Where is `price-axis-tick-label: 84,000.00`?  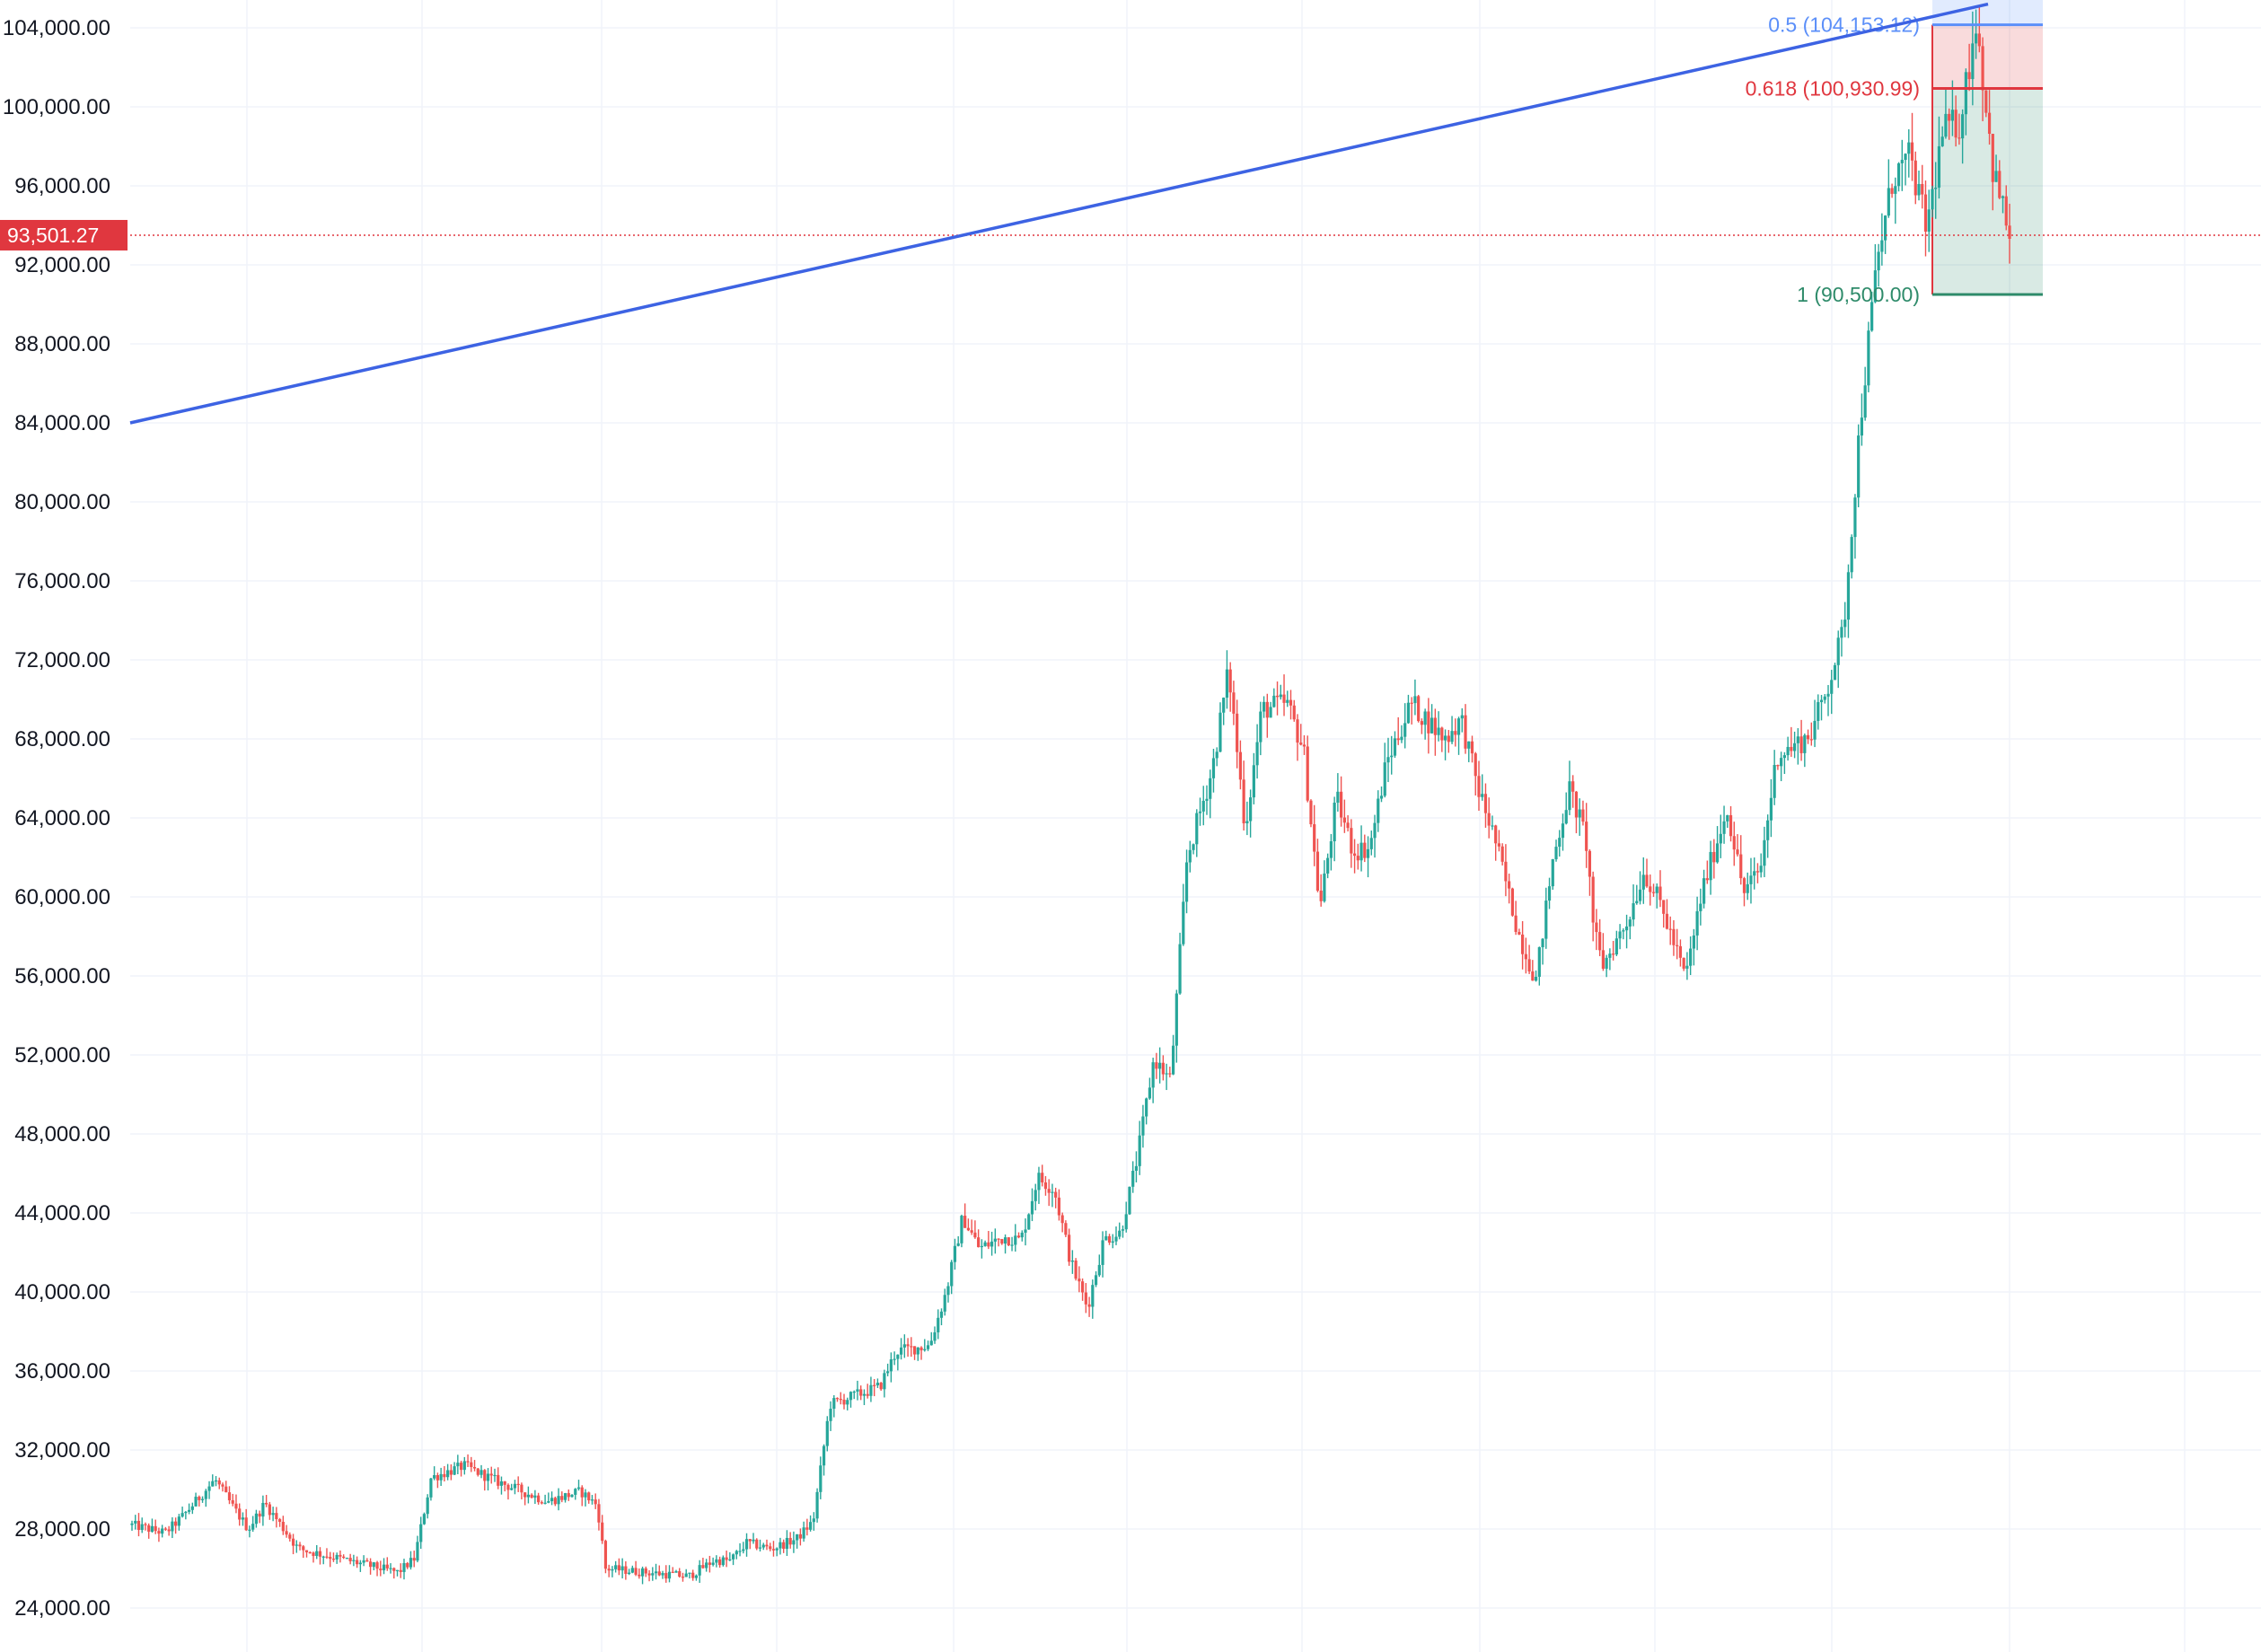
price-axis-tick-label: 84,000.00 is located at coordinates (62, 423).